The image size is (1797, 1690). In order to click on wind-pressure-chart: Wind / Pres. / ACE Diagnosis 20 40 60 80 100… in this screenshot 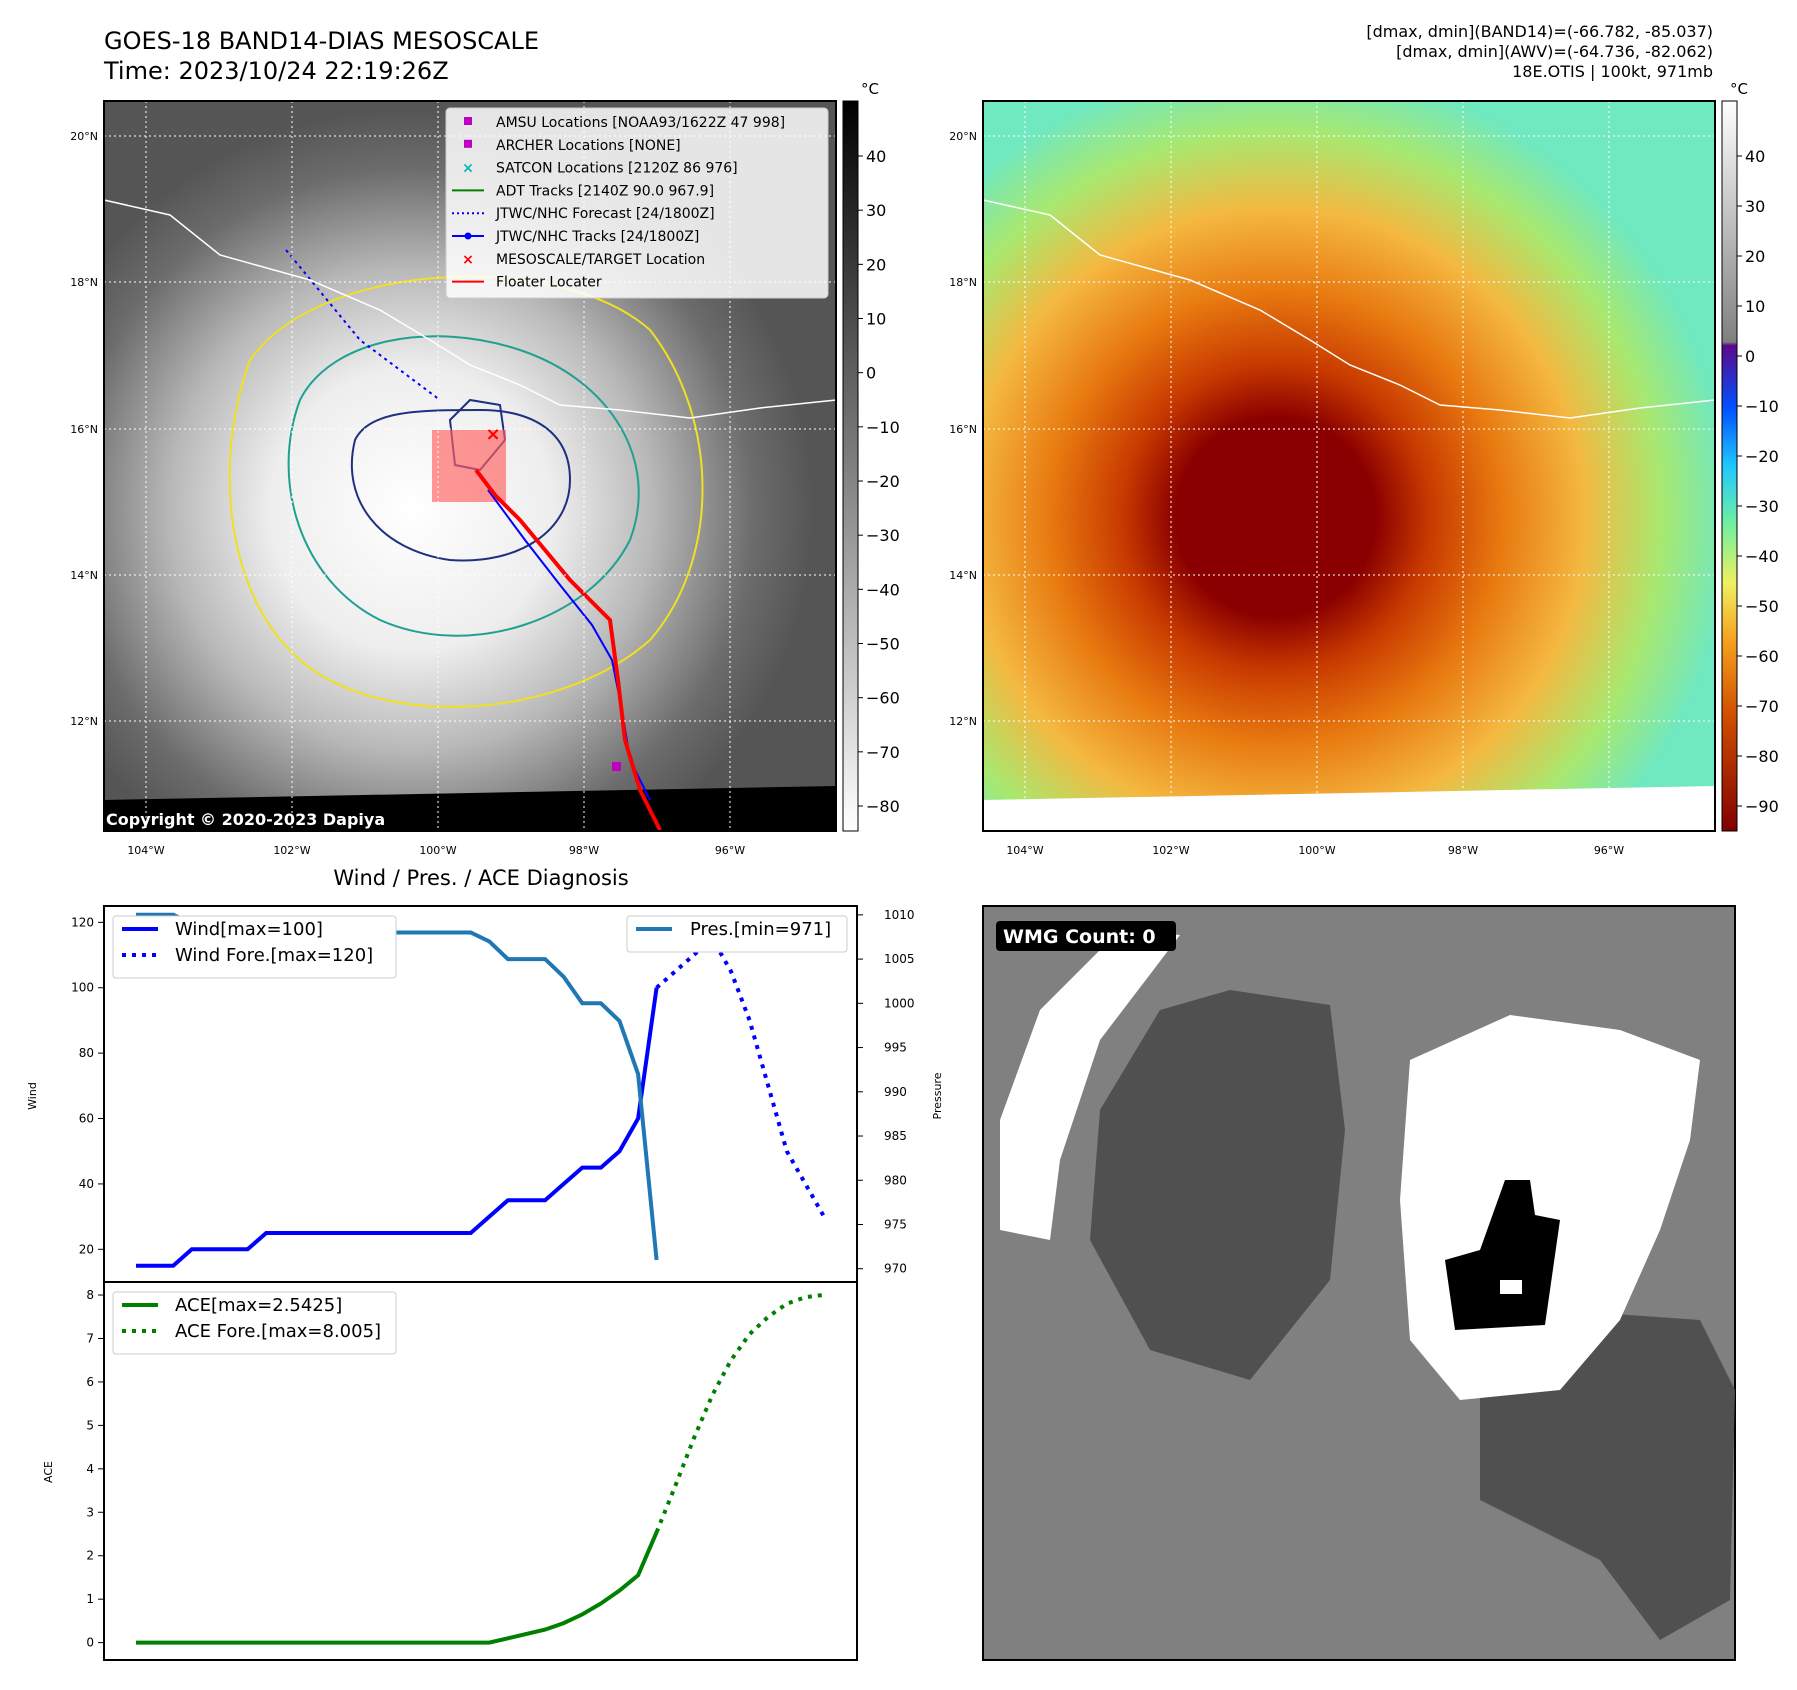, I will do `click(485, 1074)`.